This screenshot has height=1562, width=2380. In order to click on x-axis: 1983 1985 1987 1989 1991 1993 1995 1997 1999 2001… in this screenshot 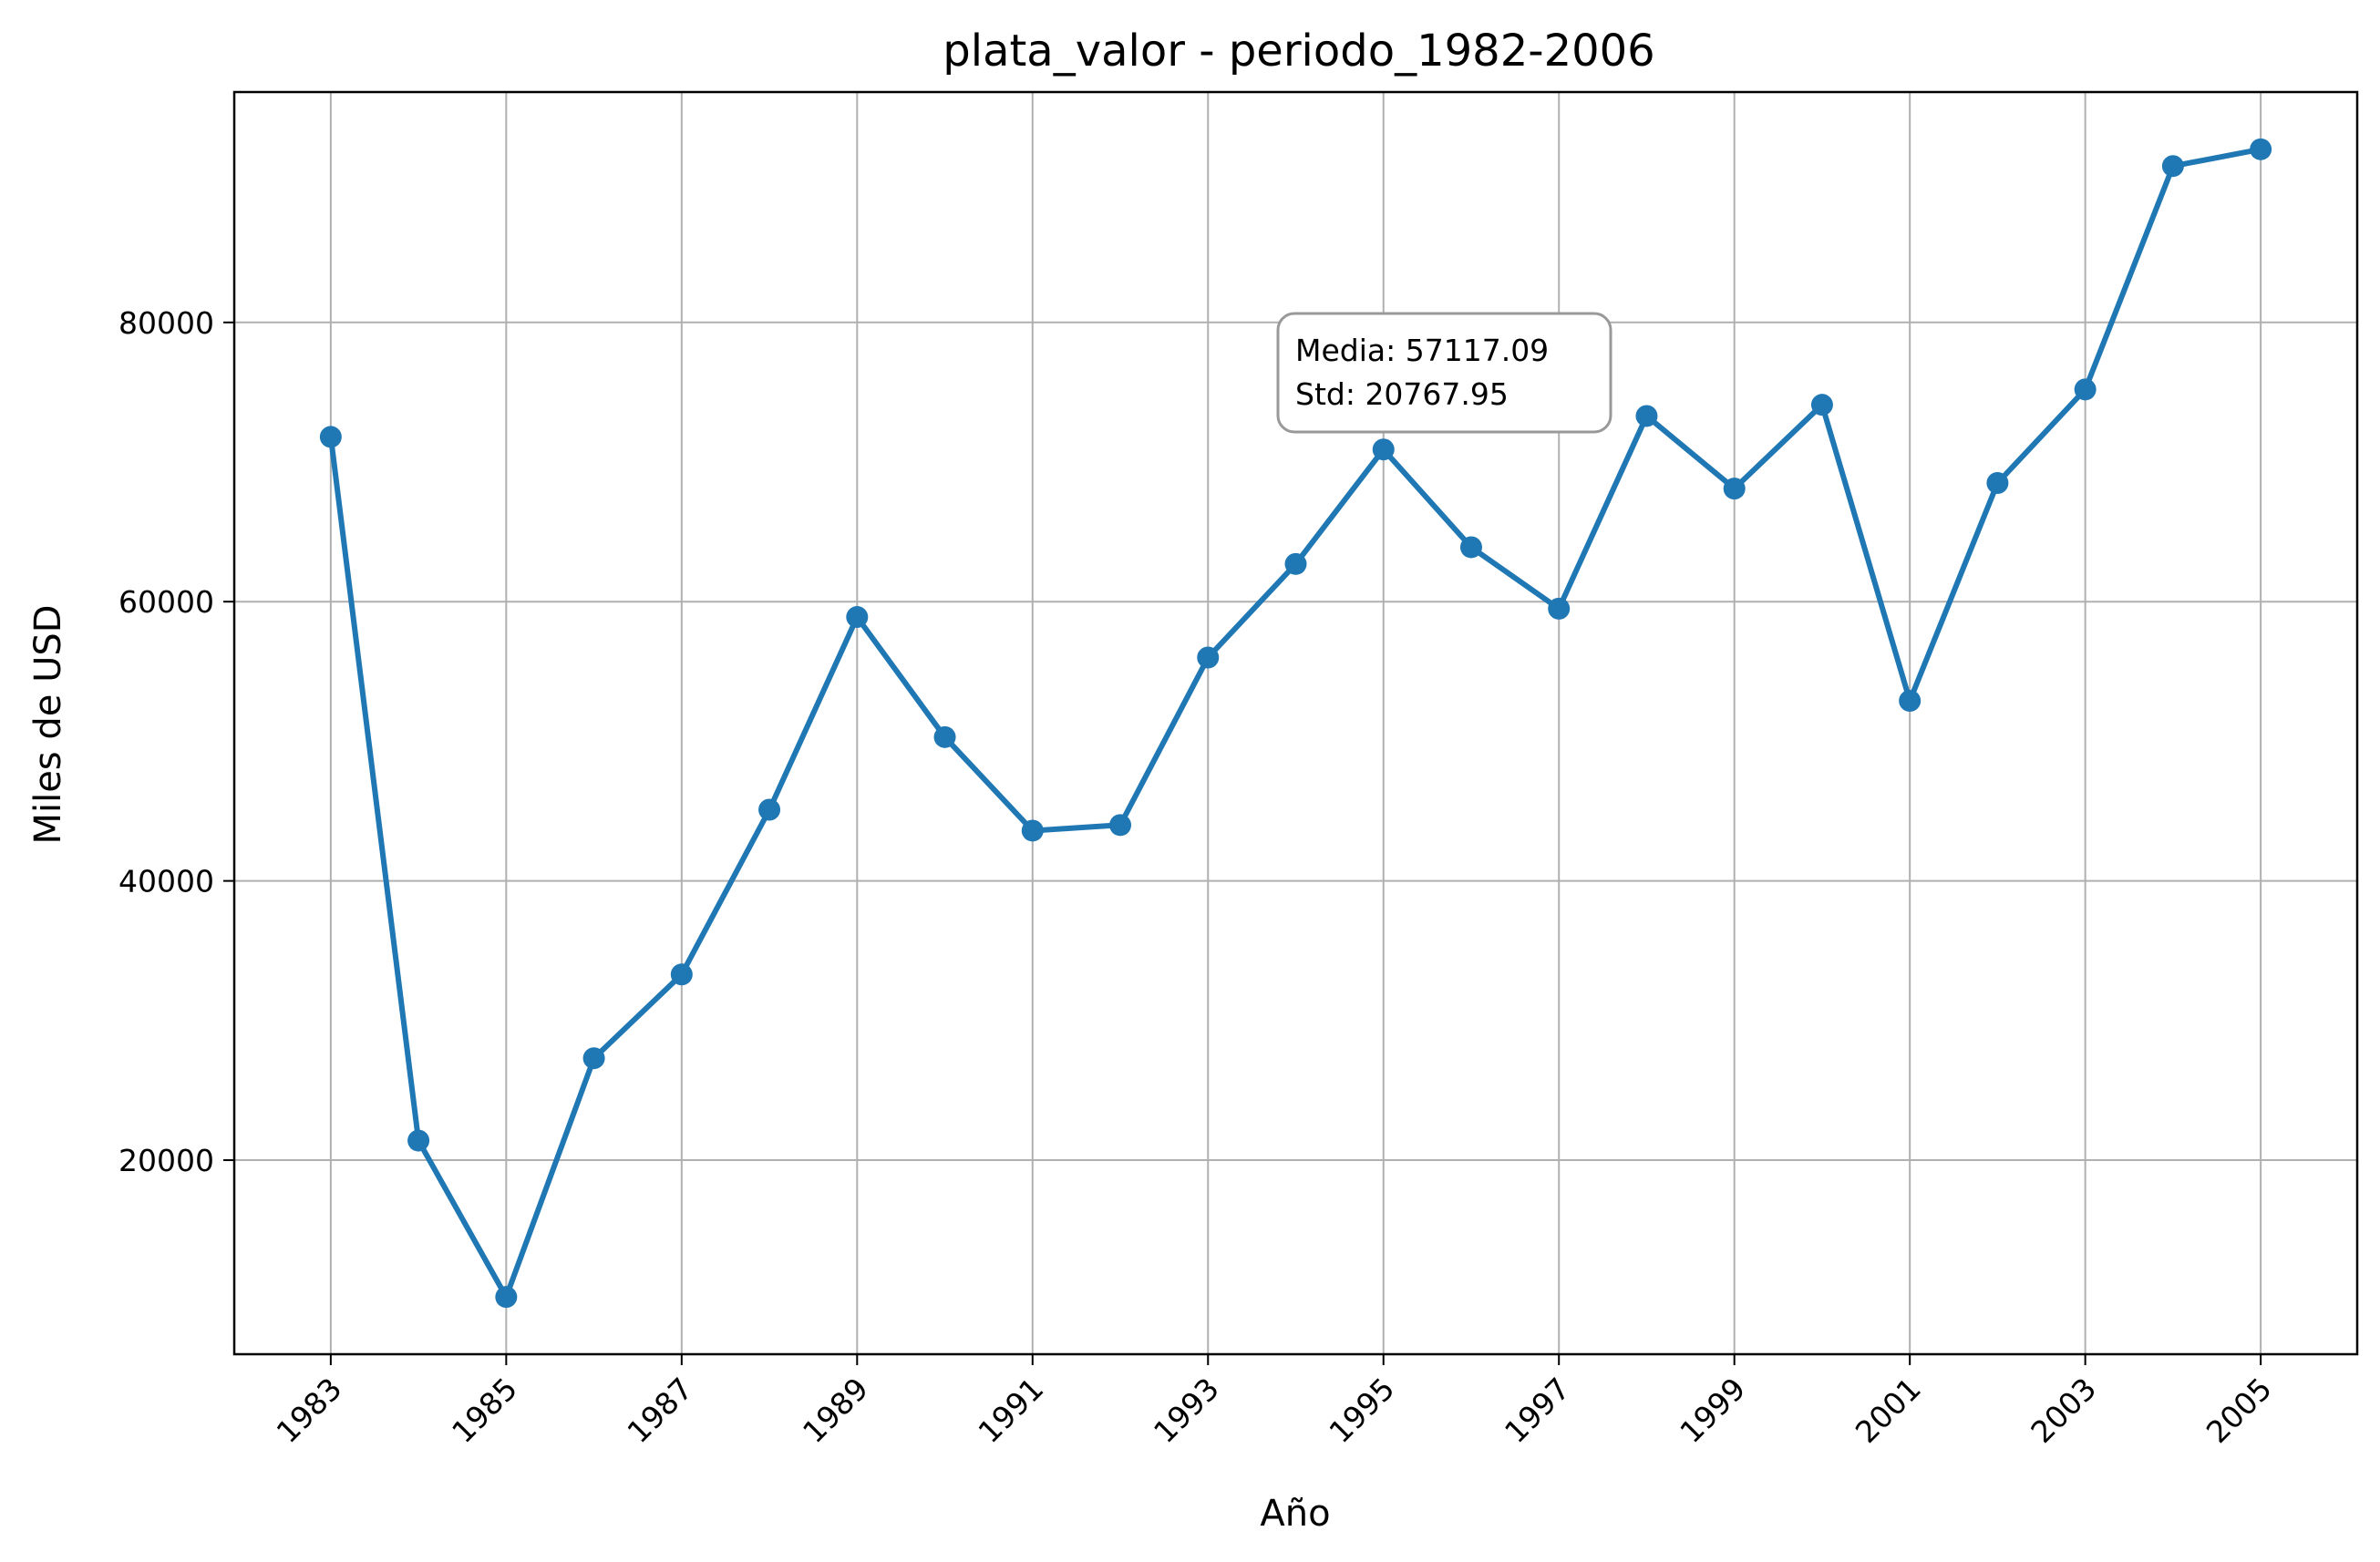, I will do `click(1275, 1402)`.